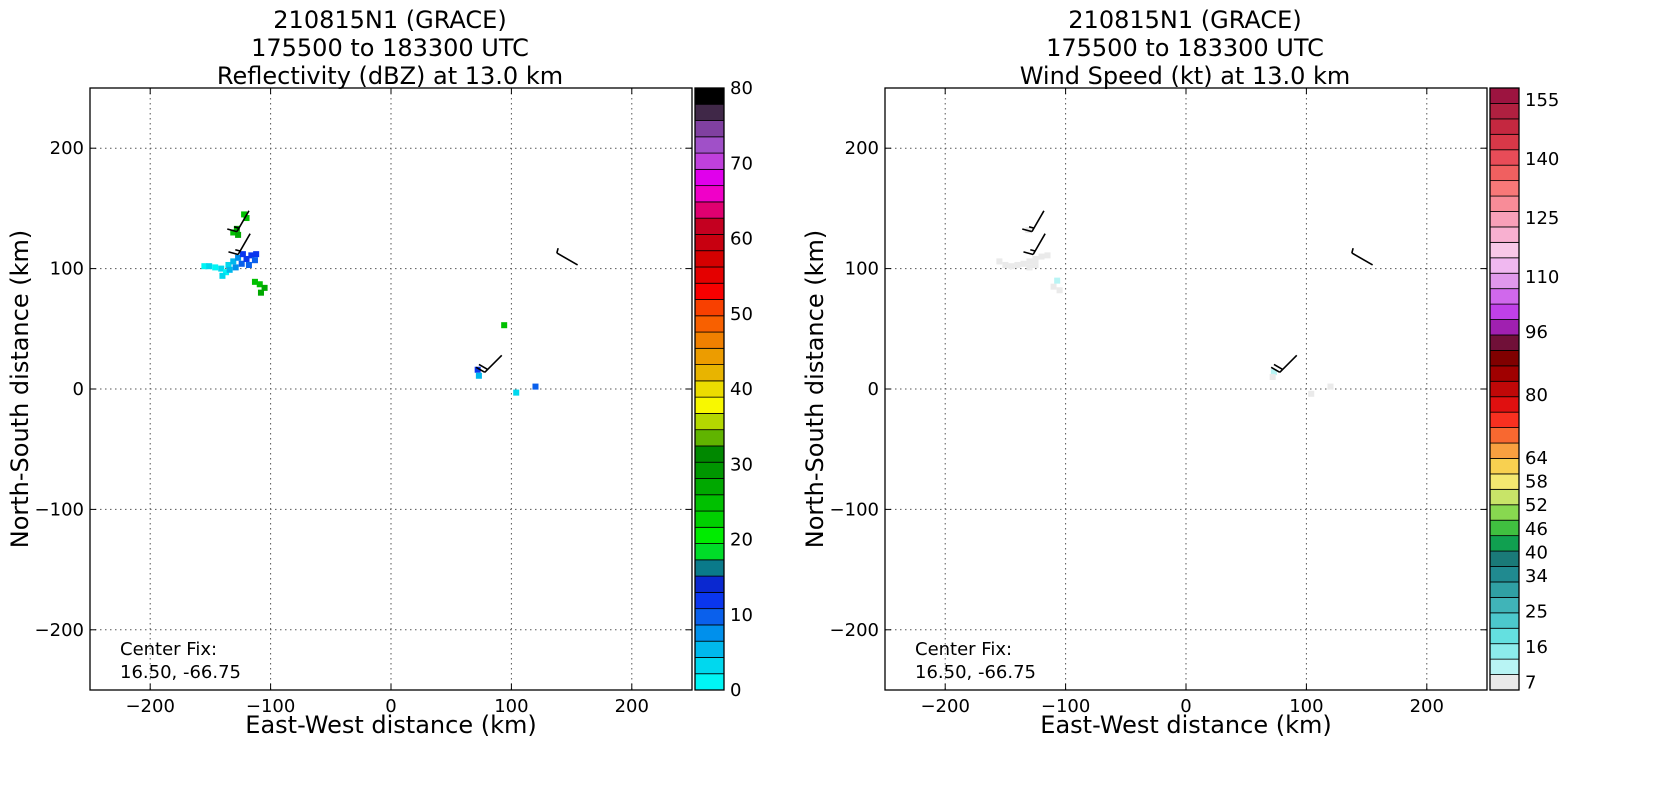 The image size is (1655, 787). Describe the element at coordinates (741, 163) in the screenshot. I see `colorbar-tick-label: 70` at that location.